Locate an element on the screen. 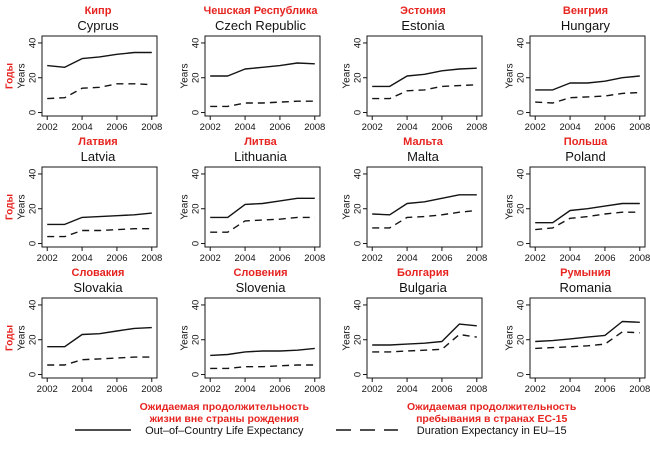 Image resolution: width=650 pixels, height=450 pixels. subplot-title-en: Hungary is located at coordinates (585, 25).